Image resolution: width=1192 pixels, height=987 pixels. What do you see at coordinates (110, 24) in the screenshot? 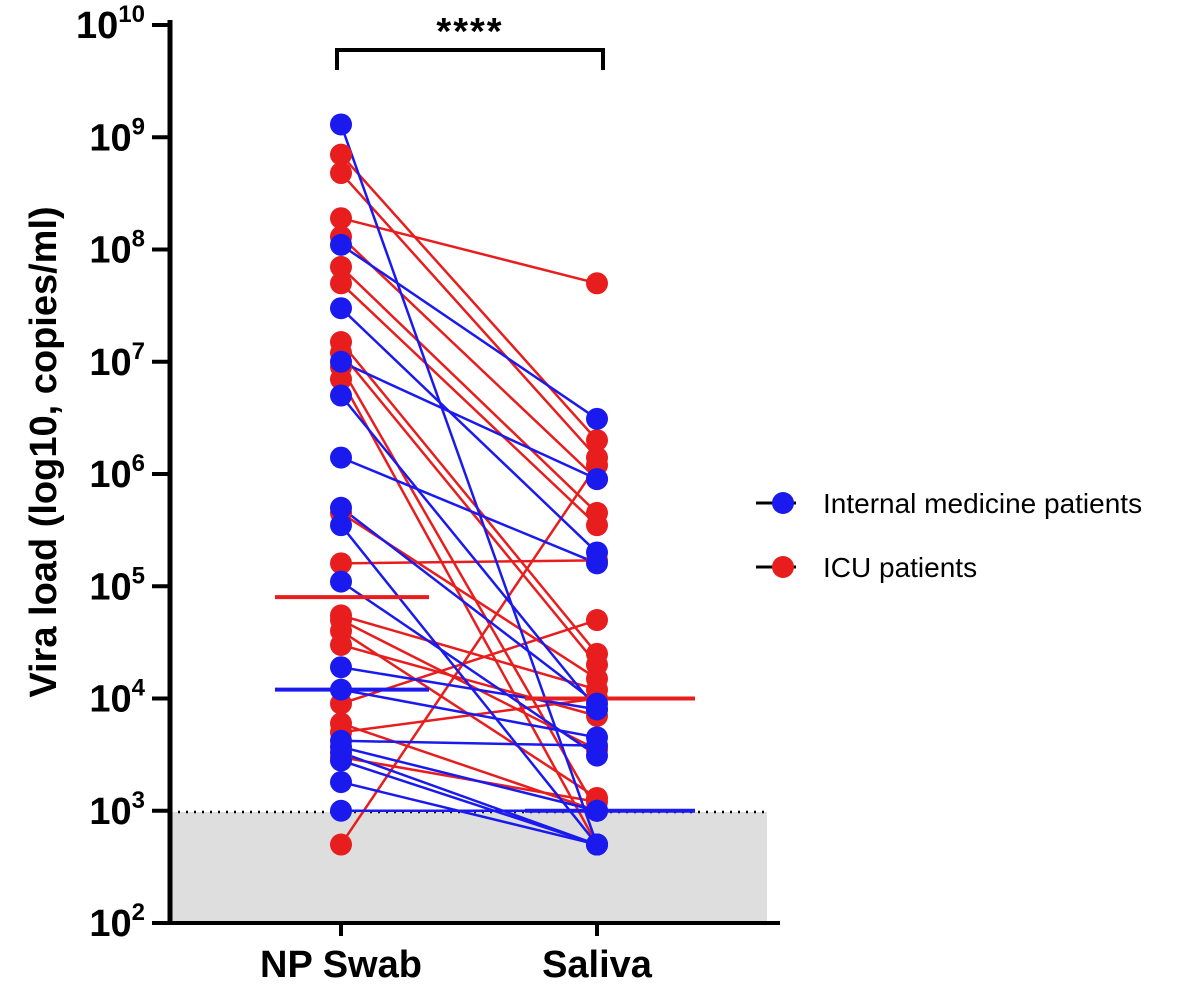
I see `y-tick-label: 10¹⁰` at bounding box center [110, 24].